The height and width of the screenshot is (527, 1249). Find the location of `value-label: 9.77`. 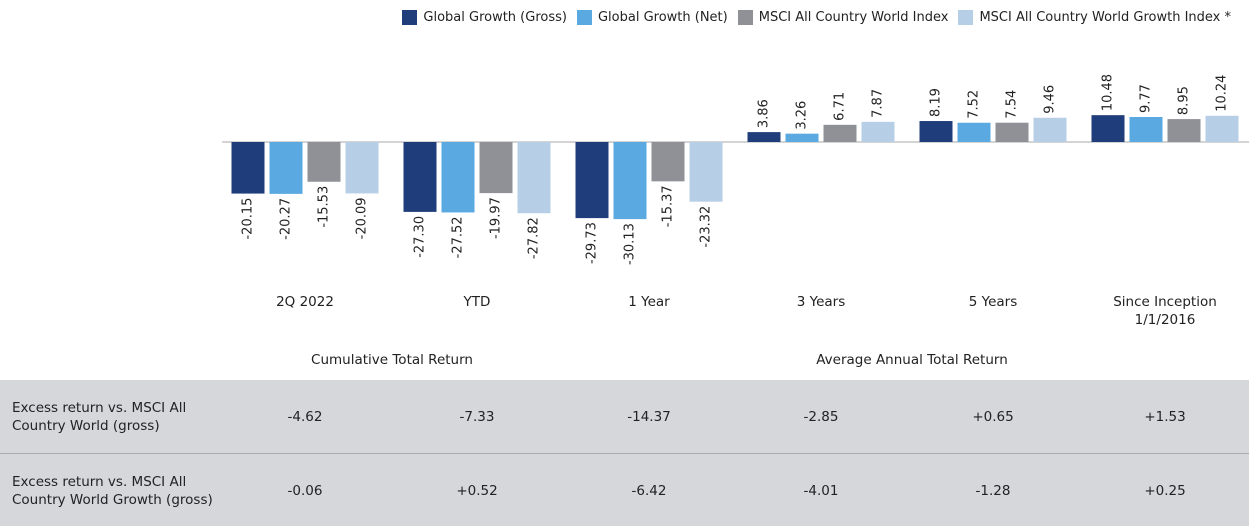

value-label: 9.77 is located at coordinates (1146, 98).